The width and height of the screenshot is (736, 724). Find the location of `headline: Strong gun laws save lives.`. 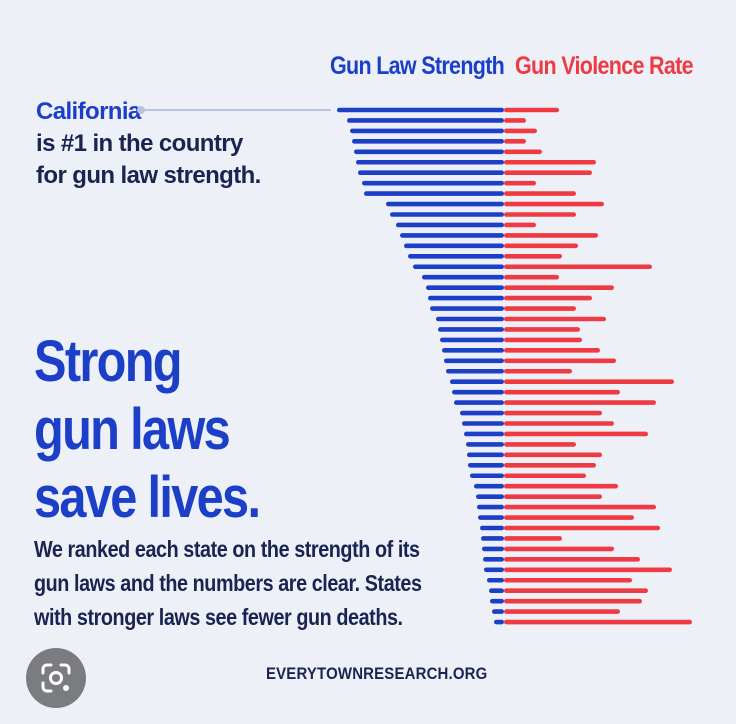

headline: Strong gun laws save lives. is located at coordinates (147, 430).